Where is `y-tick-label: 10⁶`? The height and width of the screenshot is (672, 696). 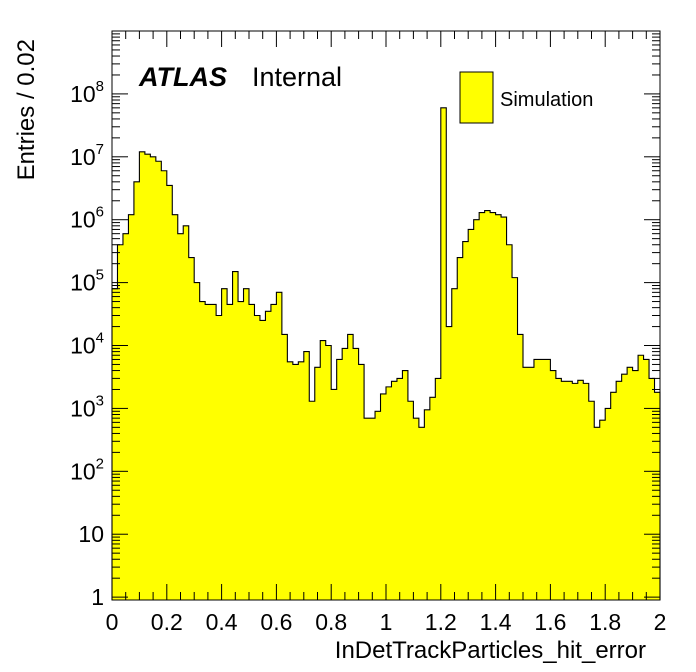
y-tick-label: 10⁶ is located at coordinates (87, 218).